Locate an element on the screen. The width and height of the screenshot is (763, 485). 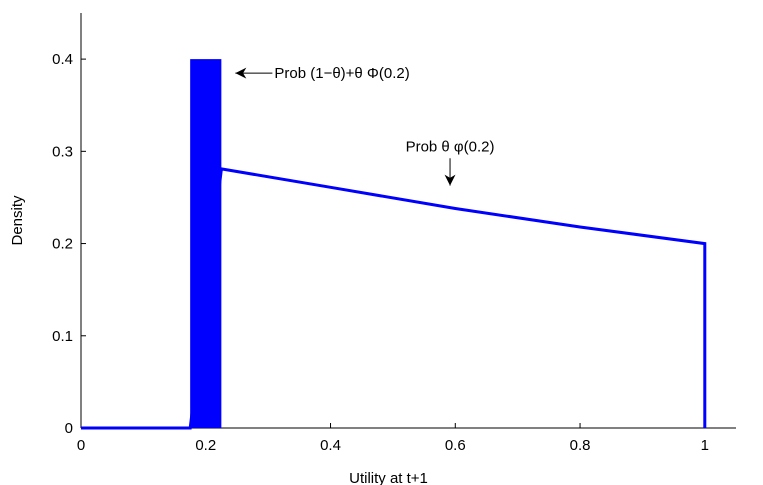
x-tick-label: 0.6 is located at coordinates (455, 445).